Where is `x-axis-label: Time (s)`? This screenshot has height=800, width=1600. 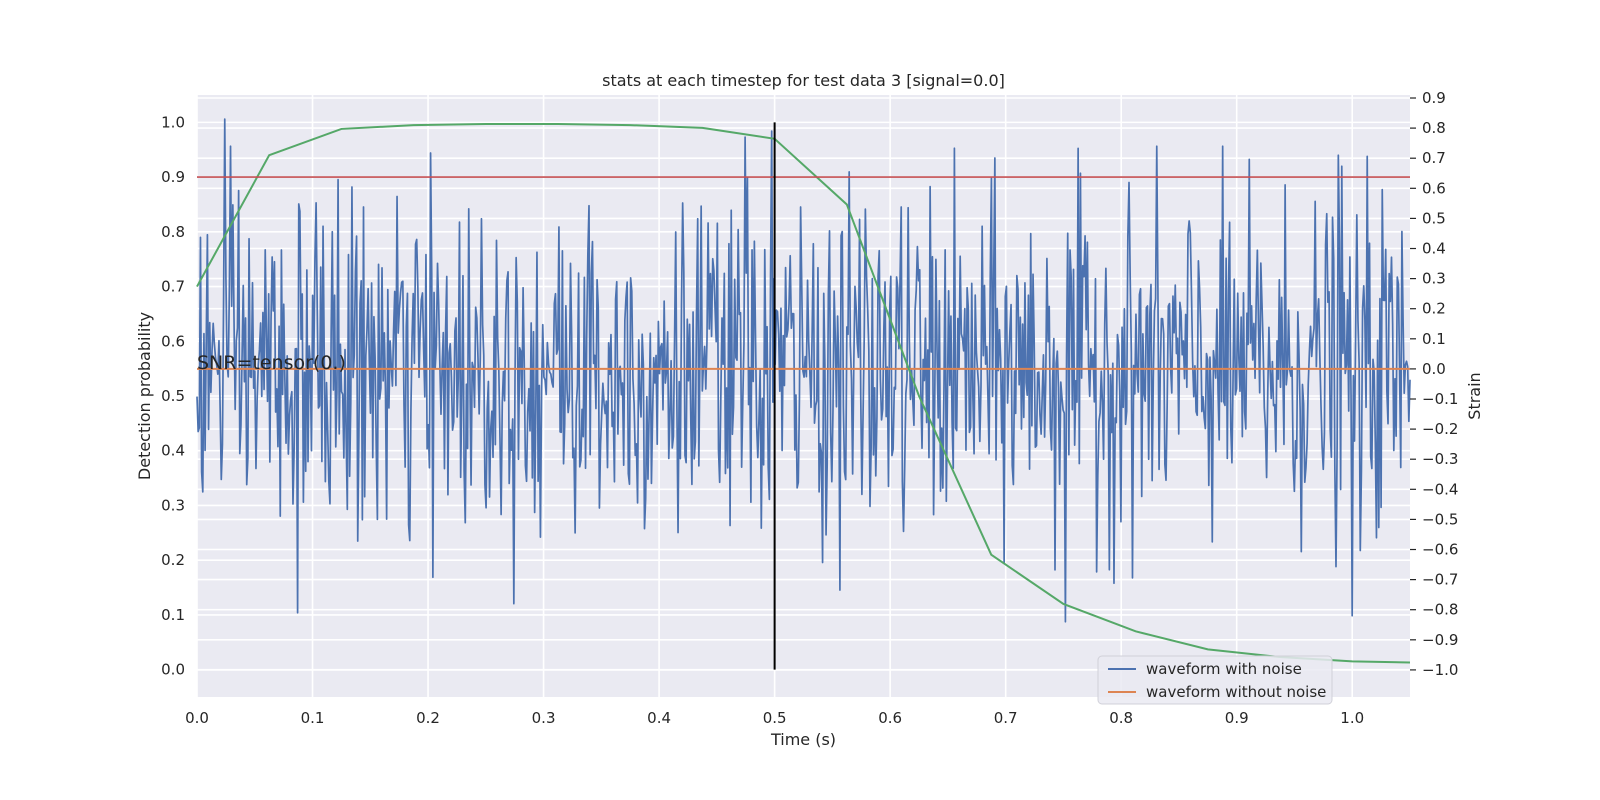
x-axis-label: Time (s) is located at coordinates (803, 739).